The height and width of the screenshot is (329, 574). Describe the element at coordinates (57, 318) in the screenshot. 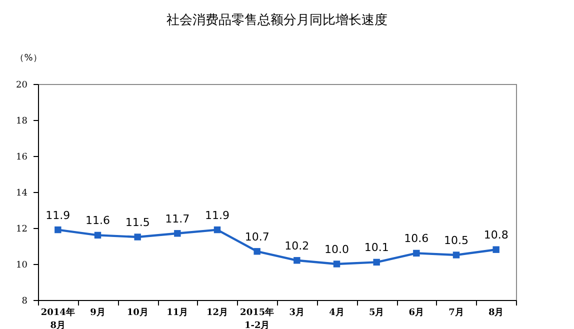

I see `x-tick-label: 2014年 8月` at that location.